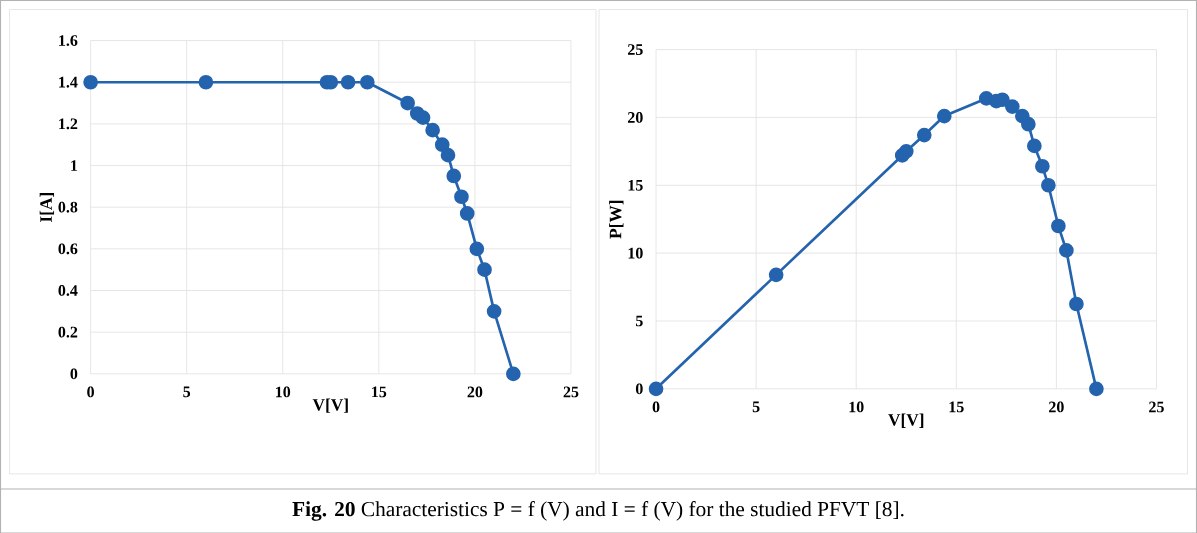 The width and height of the screenshot is (1197, 533). I want to click on y-axis-title: I[A], so click(47, 207).